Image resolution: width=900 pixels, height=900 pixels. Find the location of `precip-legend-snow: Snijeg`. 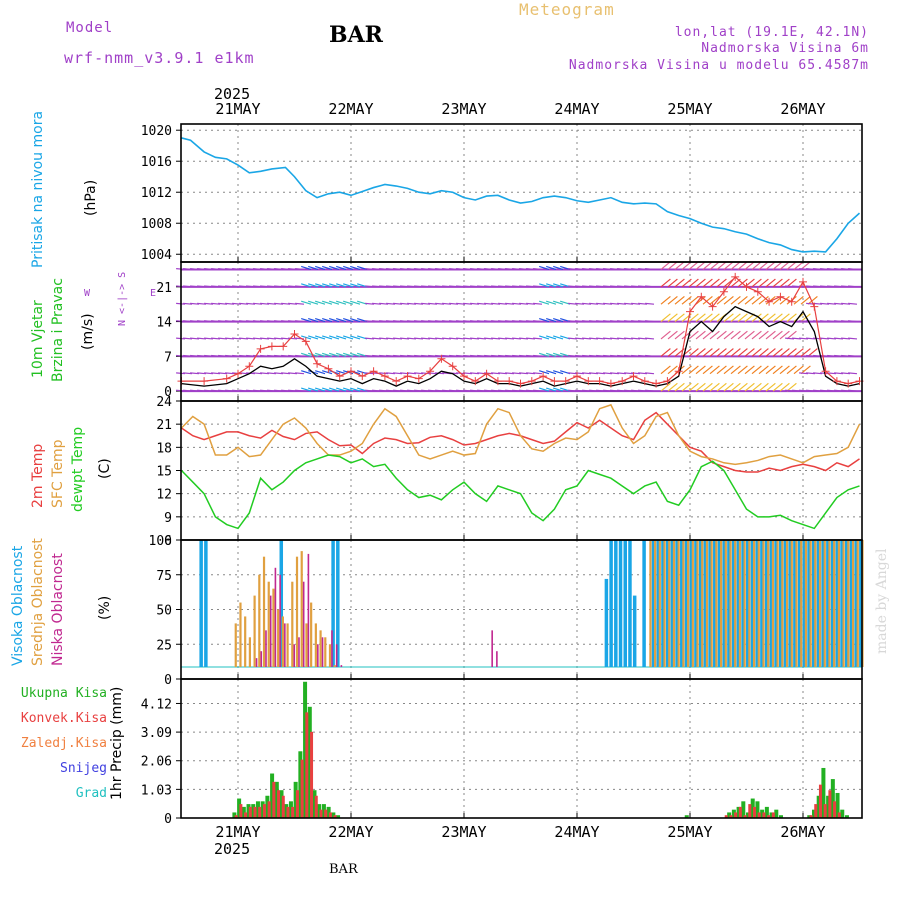

precip-legend-snow: Snijeg is located at coordinates (83, 768).